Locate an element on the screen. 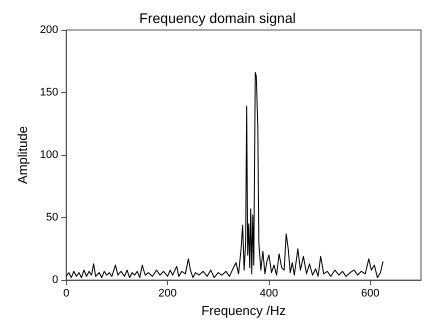 This screenshot has width=435, height=330. x-tick-label: 600 is located at coordinates (370, 294).